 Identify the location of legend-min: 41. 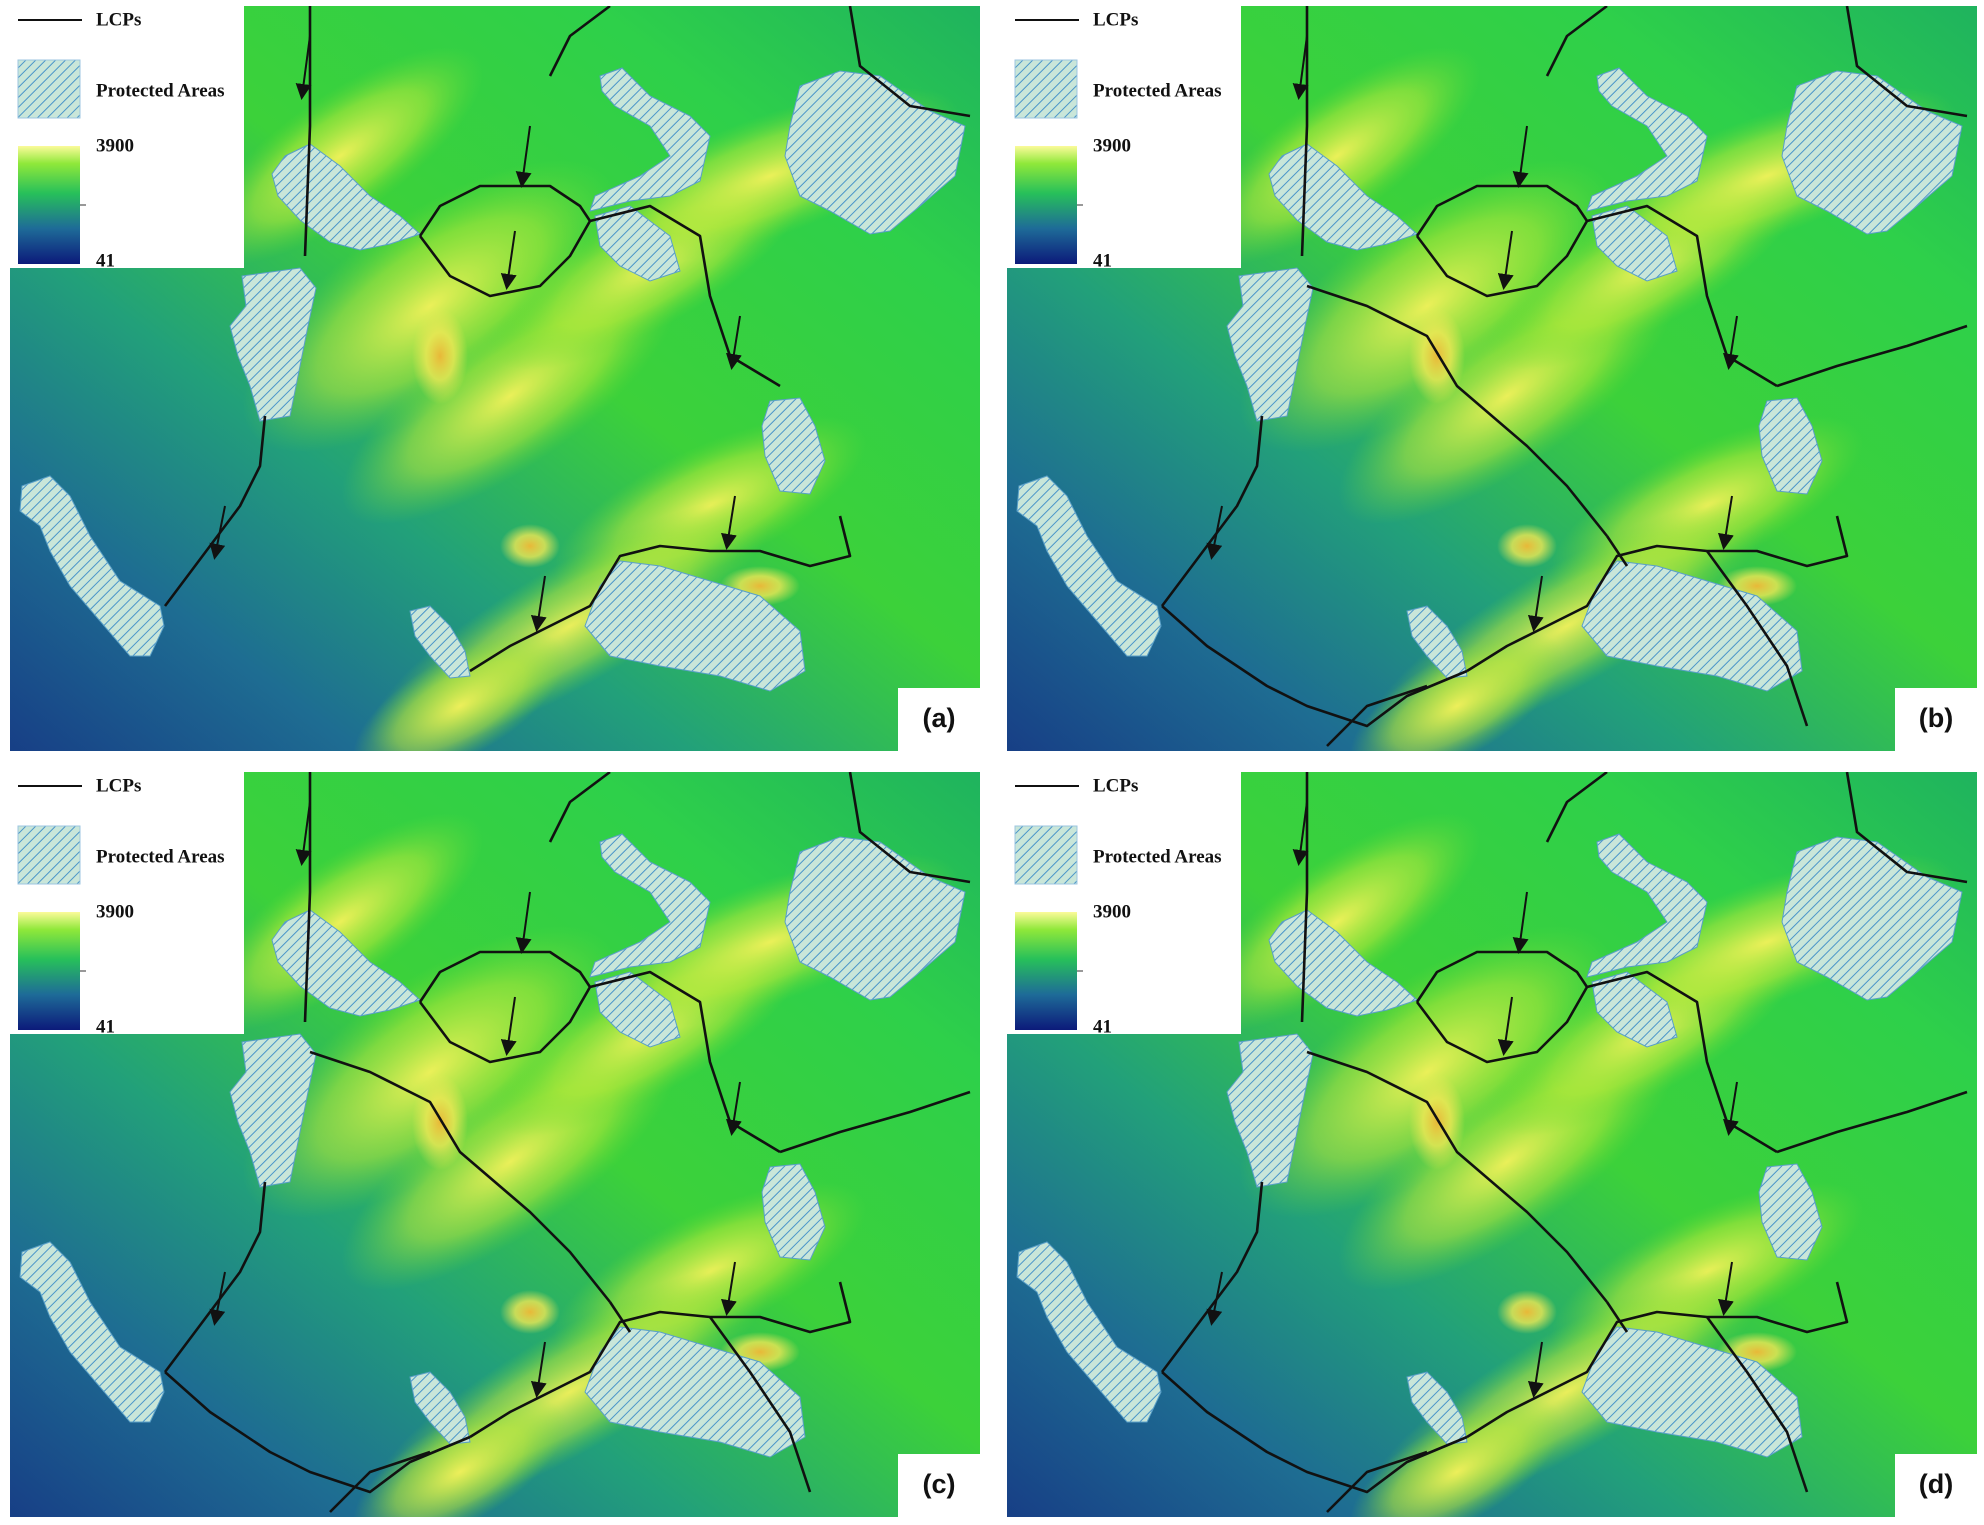
(1102, 260).